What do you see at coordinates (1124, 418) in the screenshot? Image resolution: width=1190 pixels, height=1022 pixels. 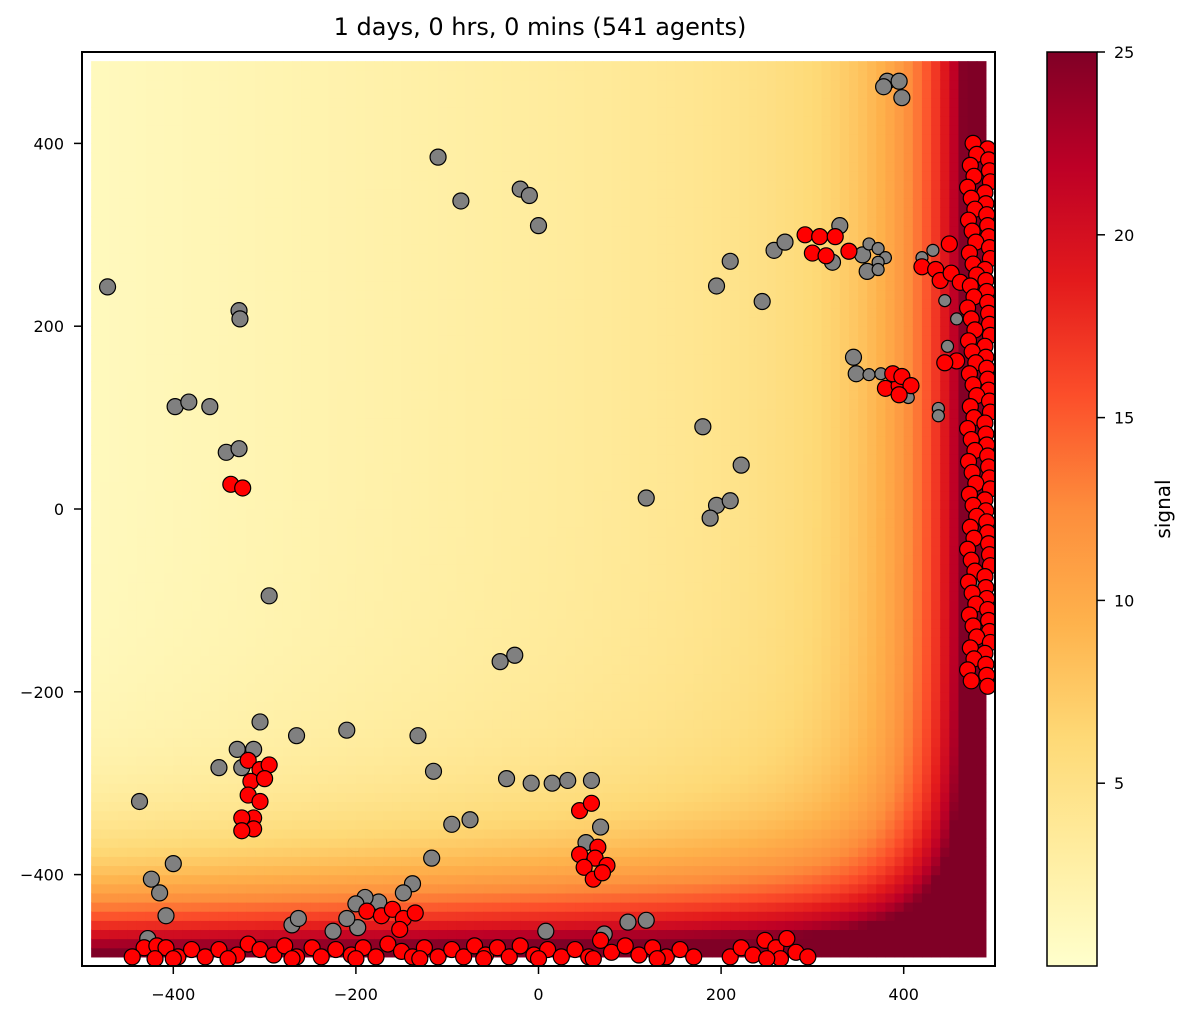 I see `colorbar-tick-label: 15` at bounding box center [1124, 418].